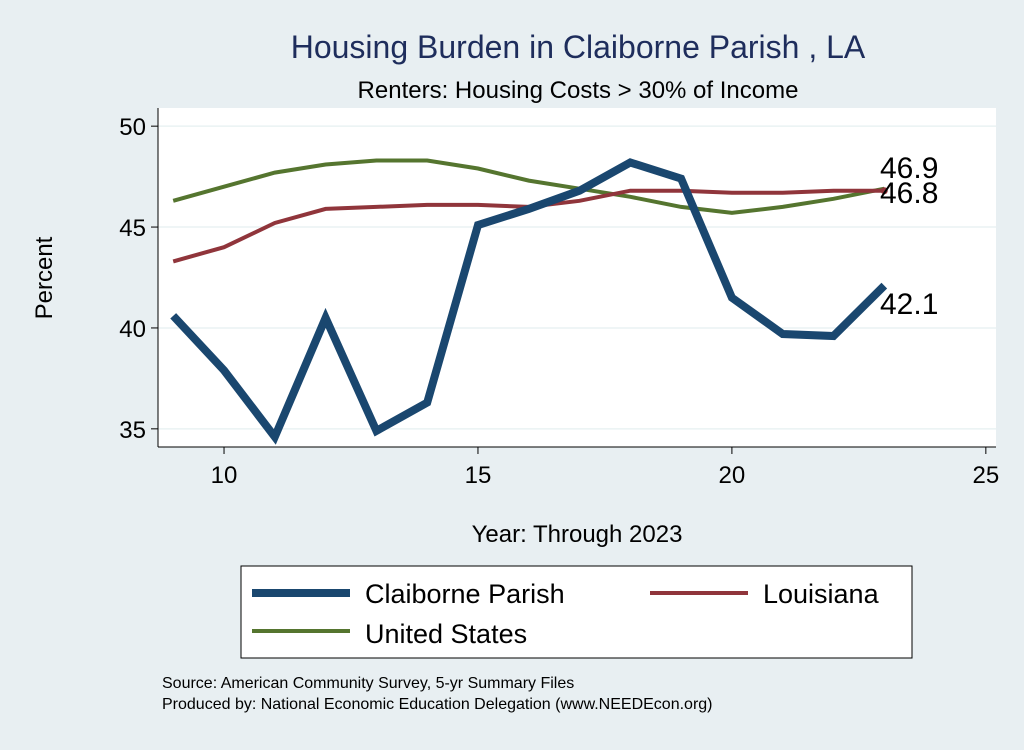 The image size is (1024, 750). Describe the element at coordinates (566, 614) in the screenshot. I see `legend-items: Claiborne Parish Louisiana United States` at that location.